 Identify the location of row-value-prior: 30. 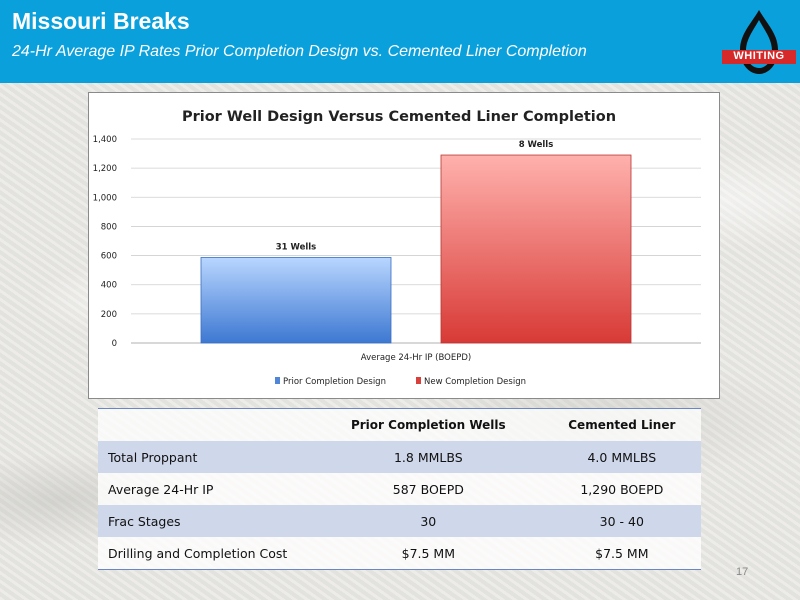
(428, 521).